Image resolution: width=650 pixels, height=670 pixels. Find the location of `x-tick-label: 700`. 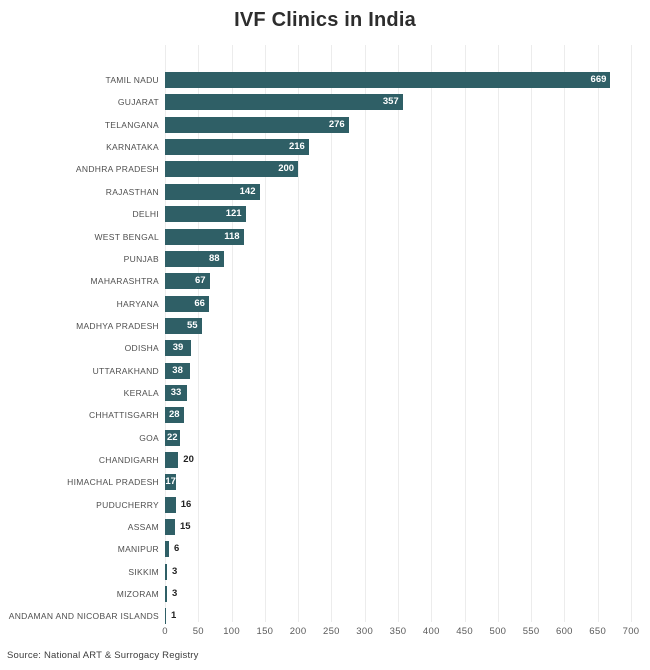

x-tick-label: 700 is located at coordinates (631, 631).